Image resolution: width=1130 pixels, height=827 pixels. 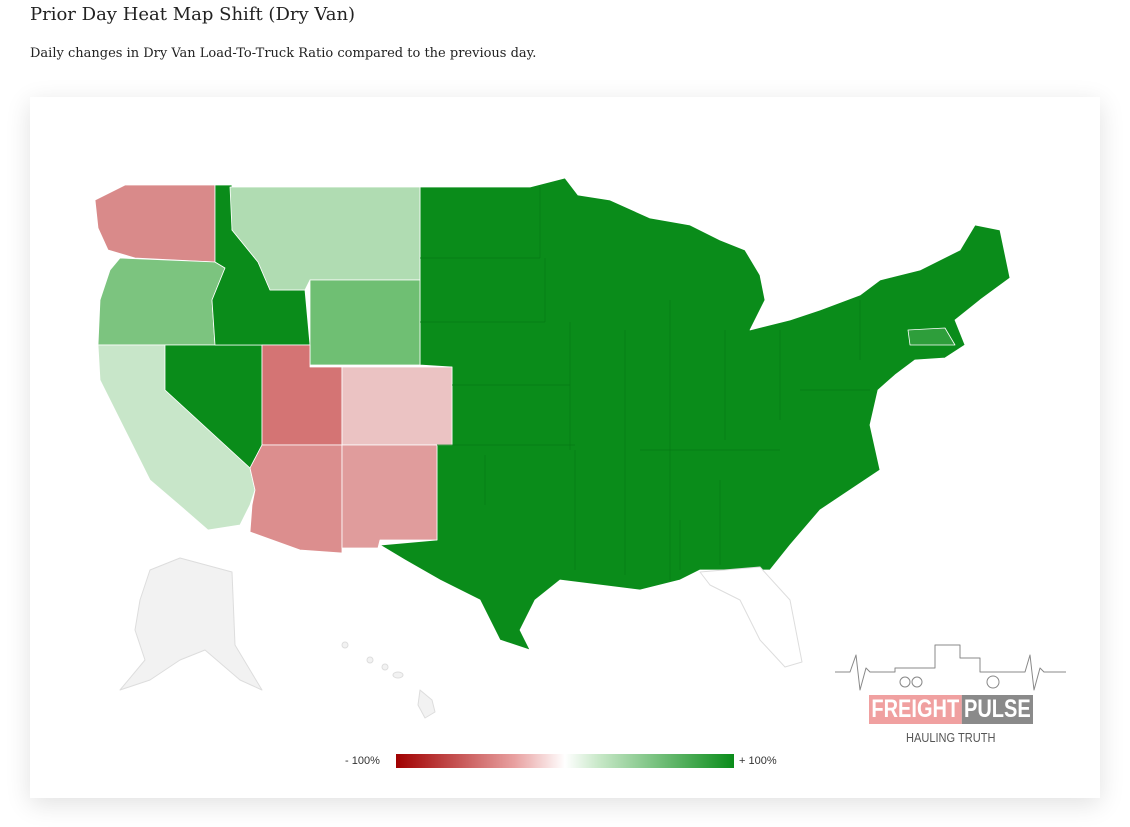 What do you see at coordinates (191, 624) in the screenshot?
I see `state-ak` at bounding box center [191, 624].